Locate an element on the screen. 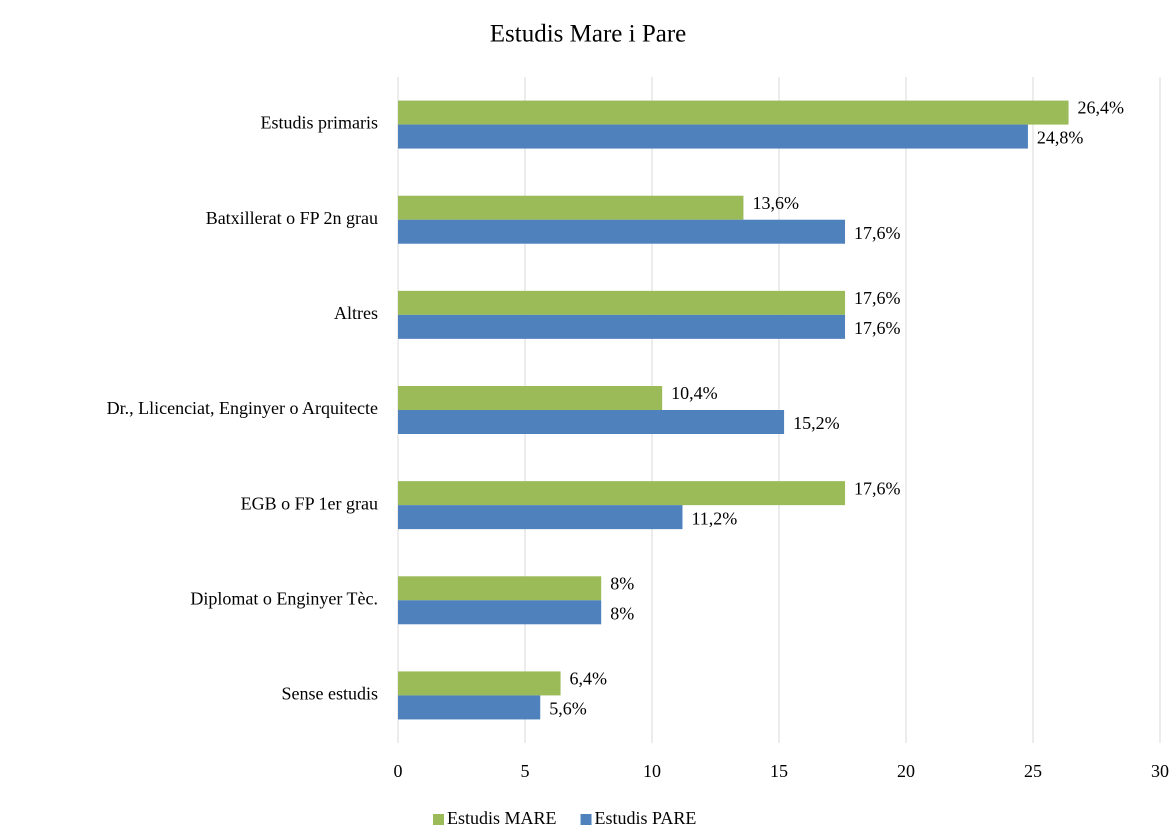 The image size is (1176, 832). value-label: 6,4% is located at coordinates (589, 679).